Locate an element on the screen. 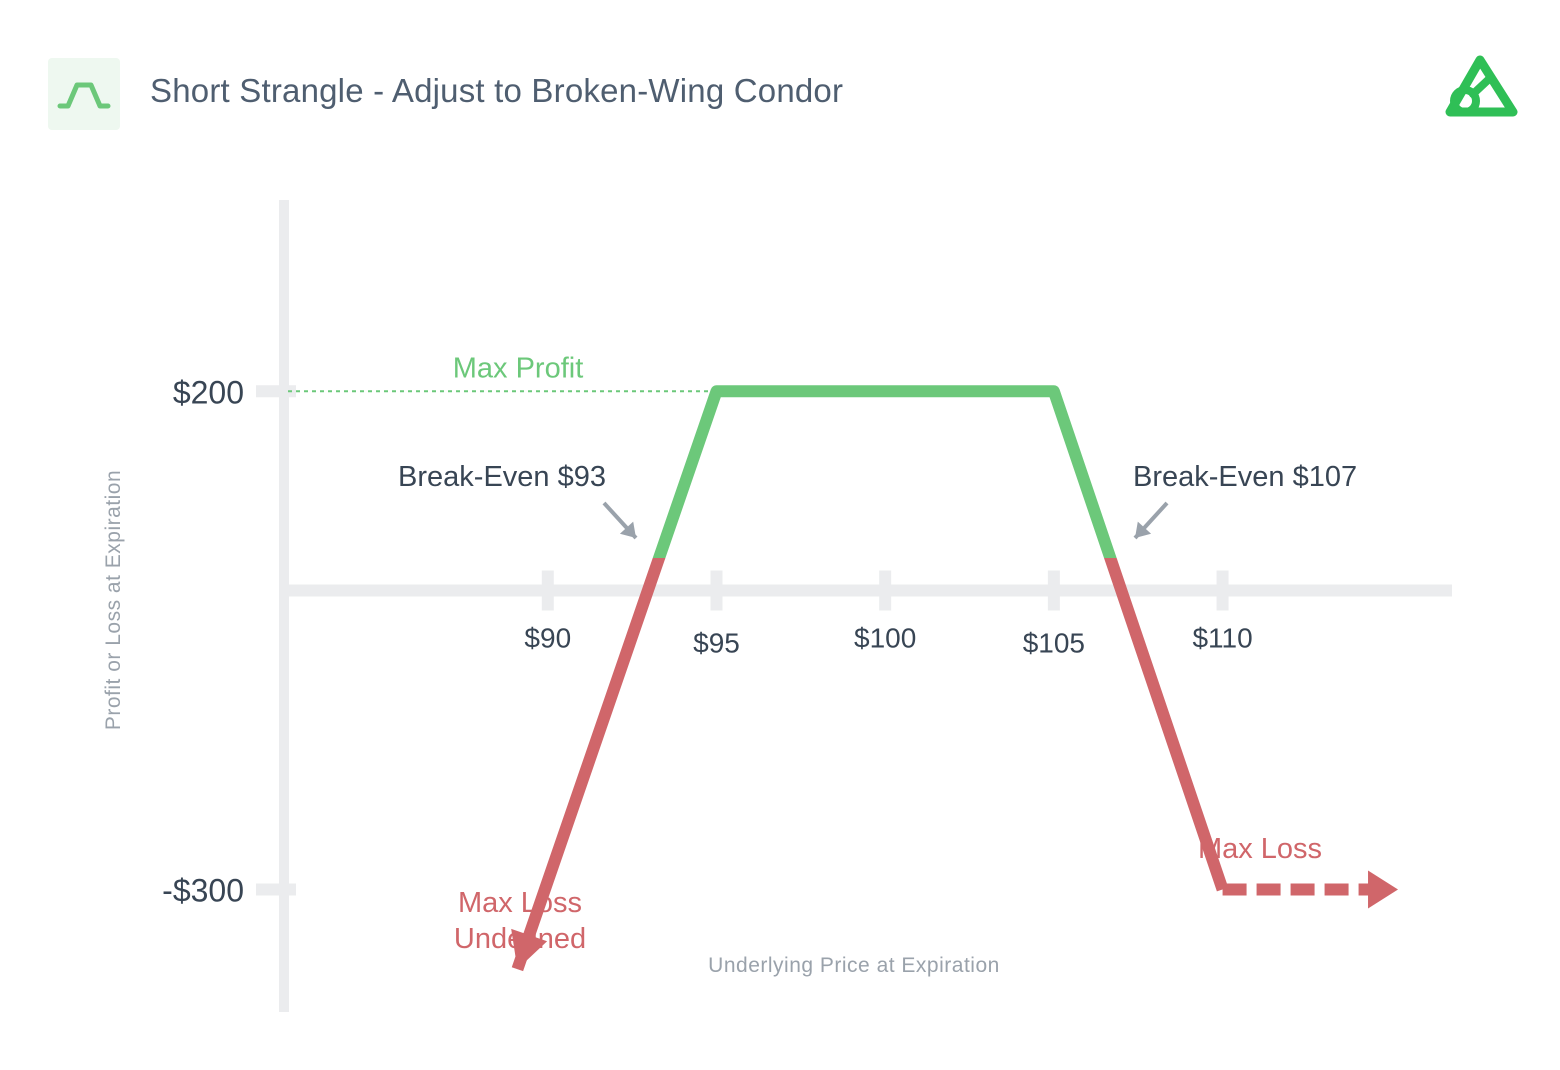  payoff-trapezoid-icon is located at coordinates (84, 95).